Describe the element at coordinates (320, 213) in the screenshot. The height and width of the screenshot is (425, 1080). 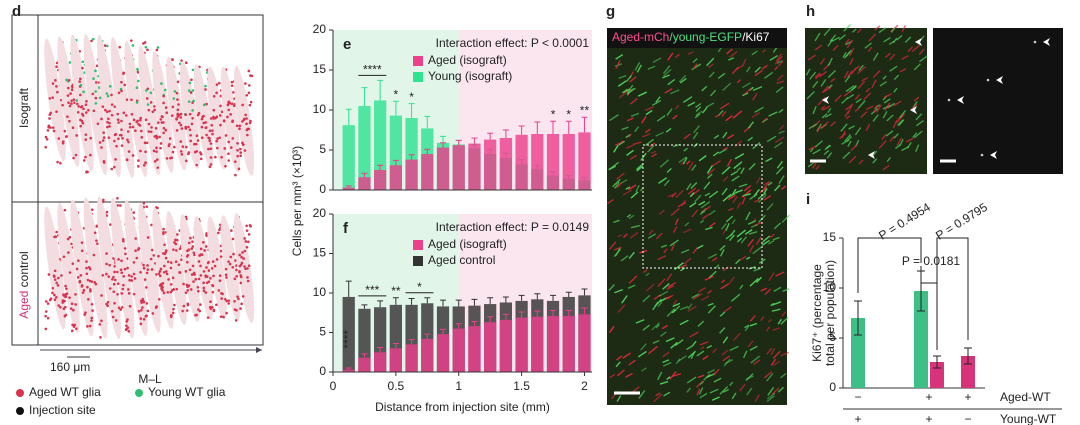
I see `y-tick-label: 20` at that location.